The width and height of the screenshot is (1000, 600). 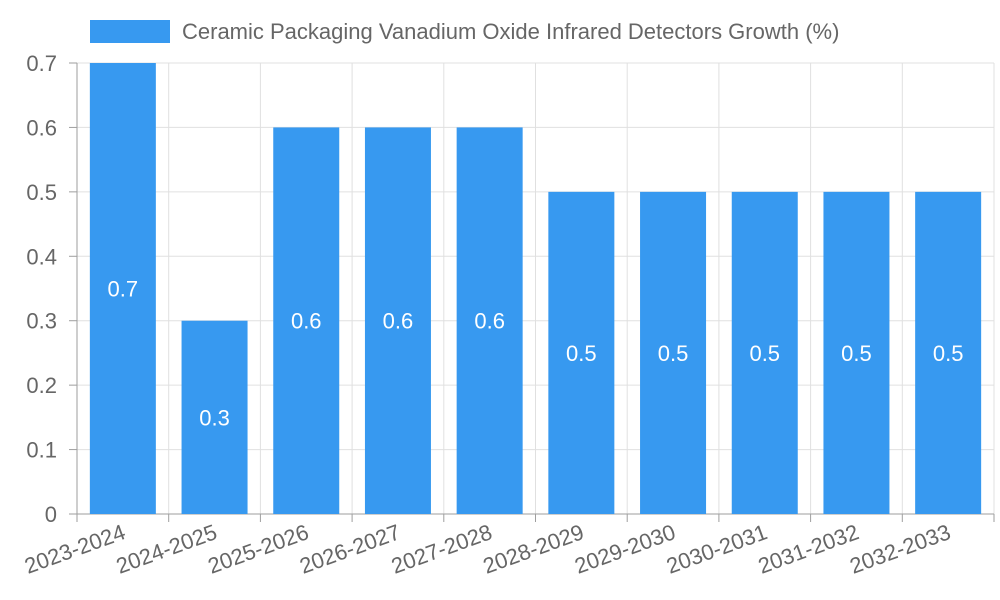 What do you see at coordinates (166, 548) in the screenshot?
I see `x-tick-label: 2024-2025` at bounding box center [166, 548].